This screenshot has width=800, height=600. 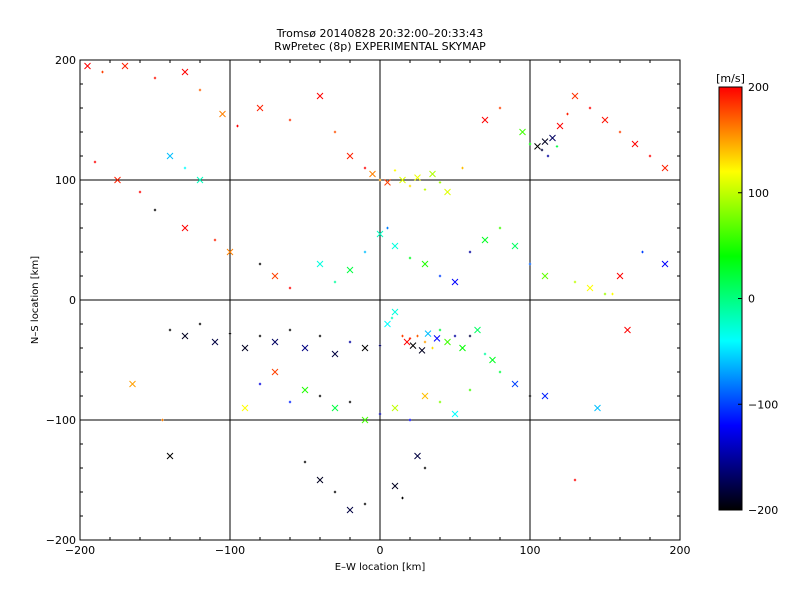 What do you see at coordinates (80, 550) in the screenshot?
I see `x-tick-label: −200` at bounding box center [80, 550].